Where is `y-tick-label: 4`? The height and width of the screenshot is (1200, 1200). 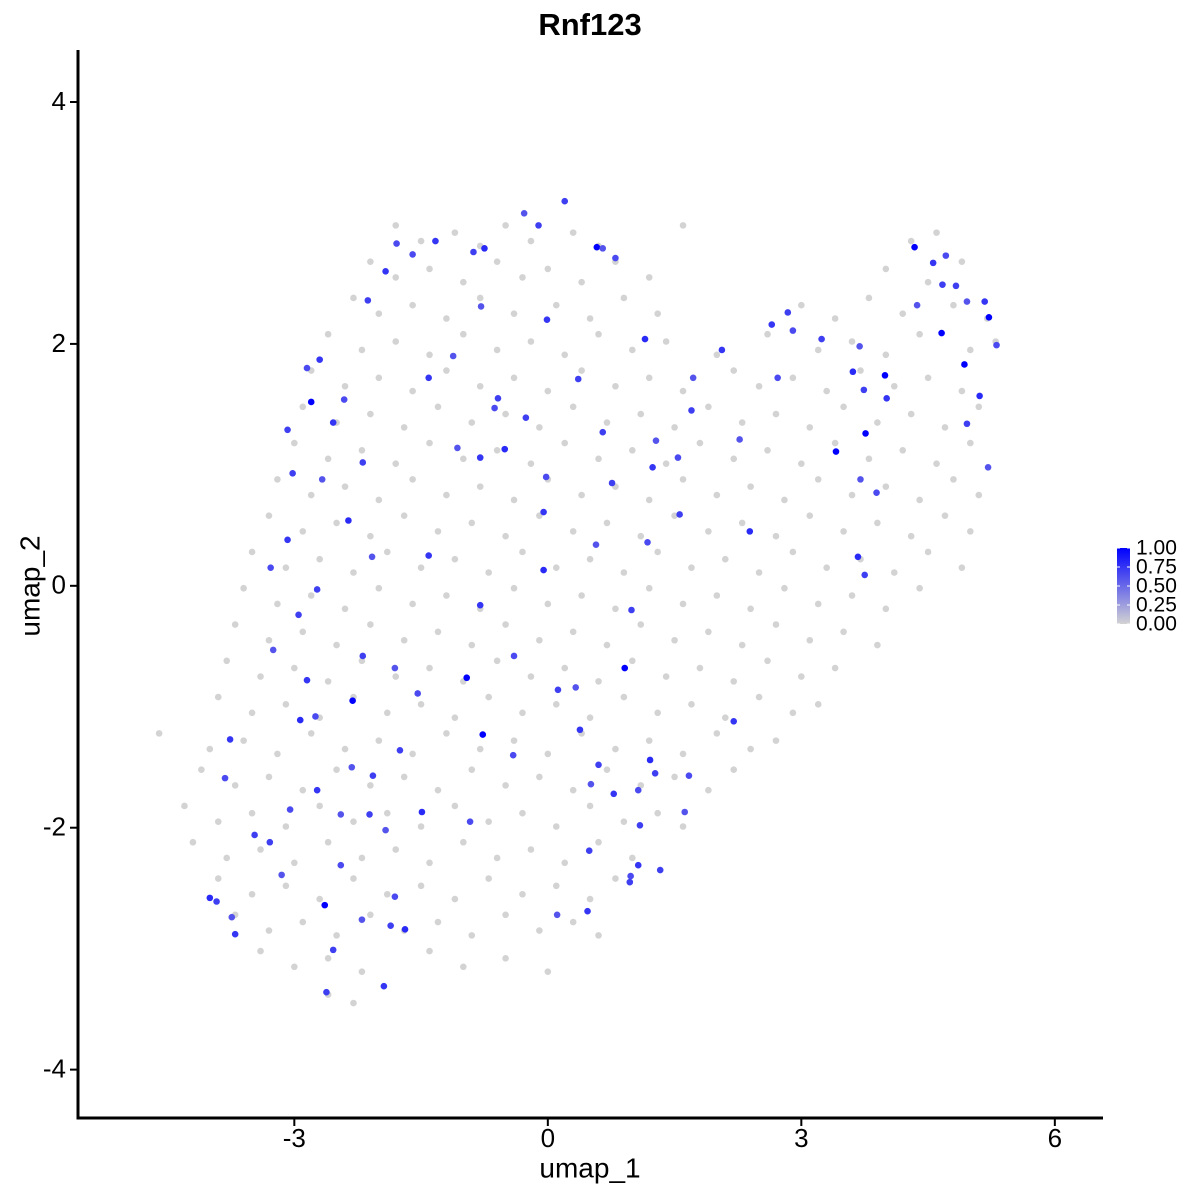
y-tick-label: 4 is located at coordinates (59, 101).